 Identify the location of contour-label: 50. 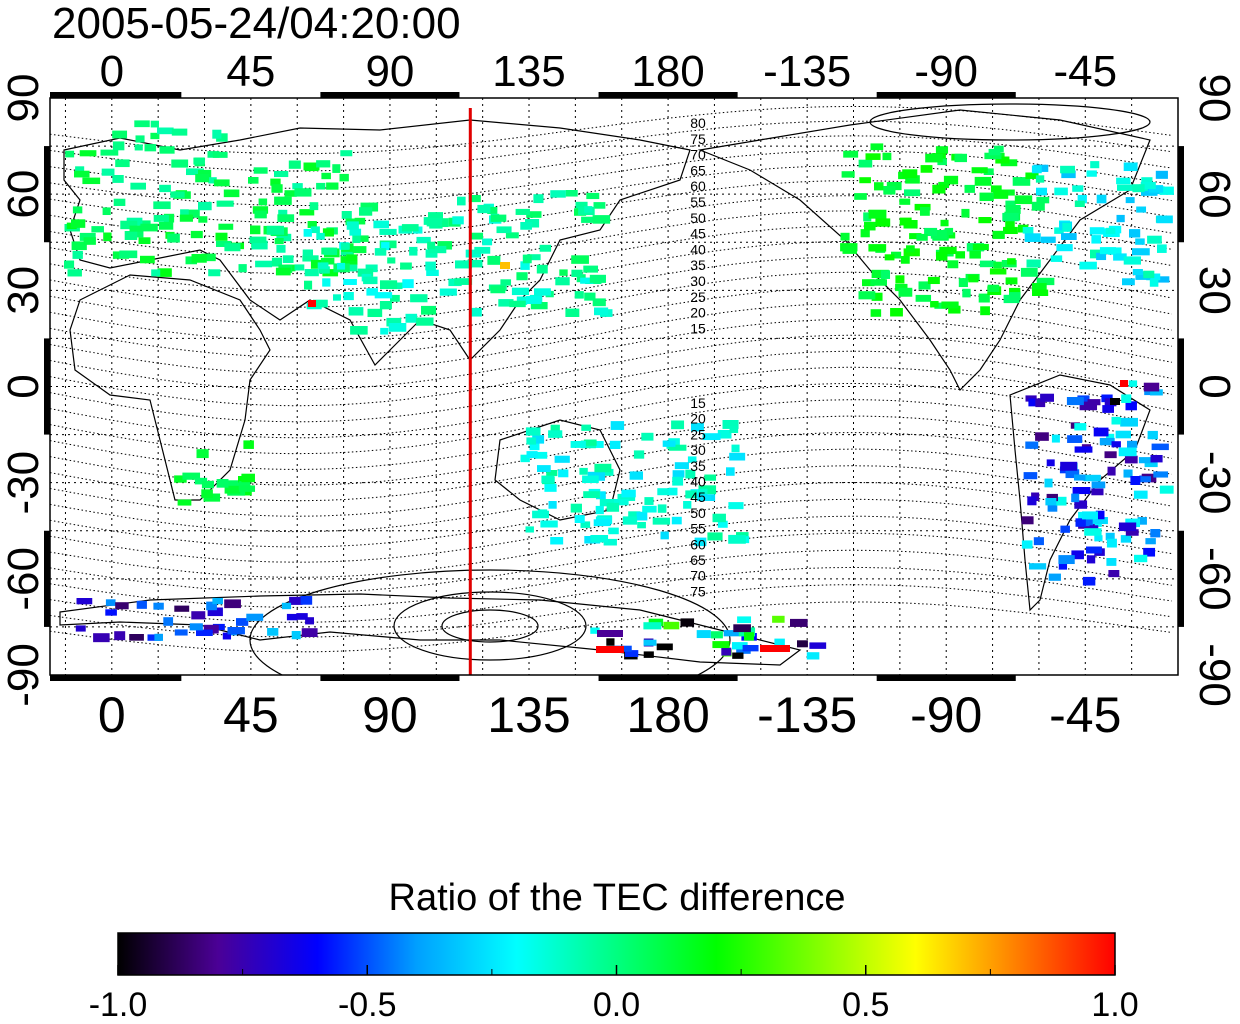
(698, 218).